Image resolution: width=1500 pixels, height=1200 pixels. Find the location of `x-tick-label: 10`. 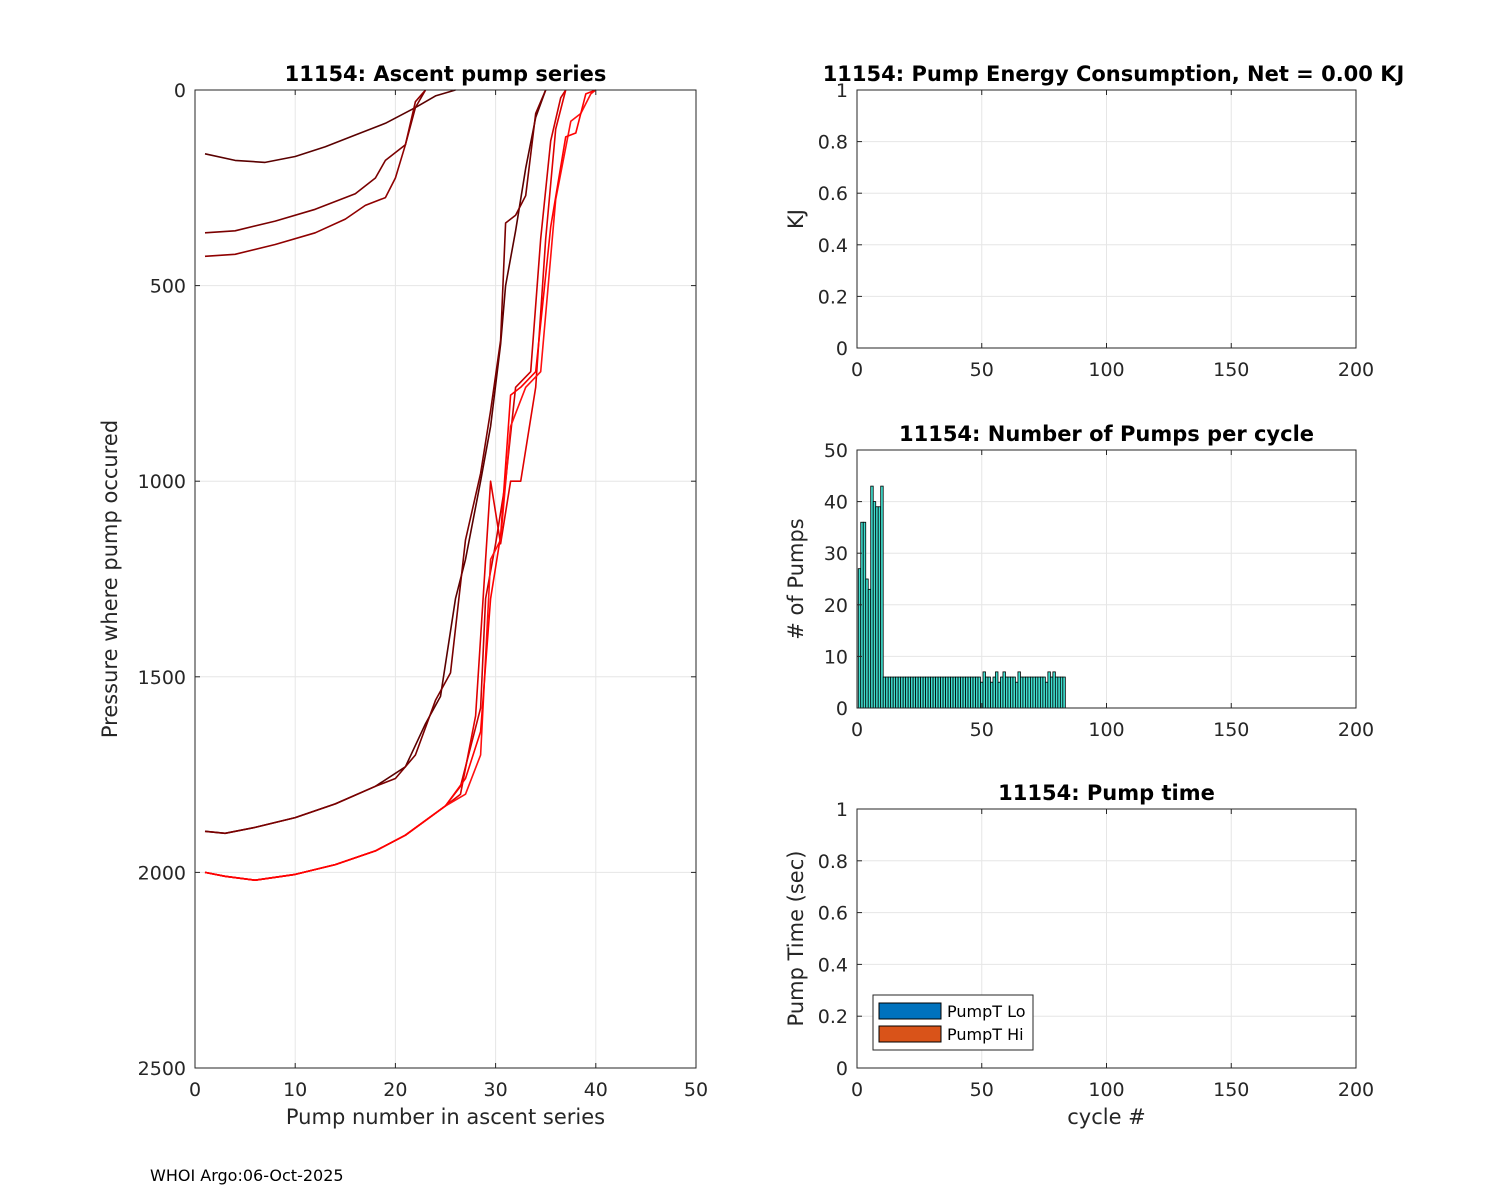

x-tick-label: 10 is located at coordinates (295, 1090).